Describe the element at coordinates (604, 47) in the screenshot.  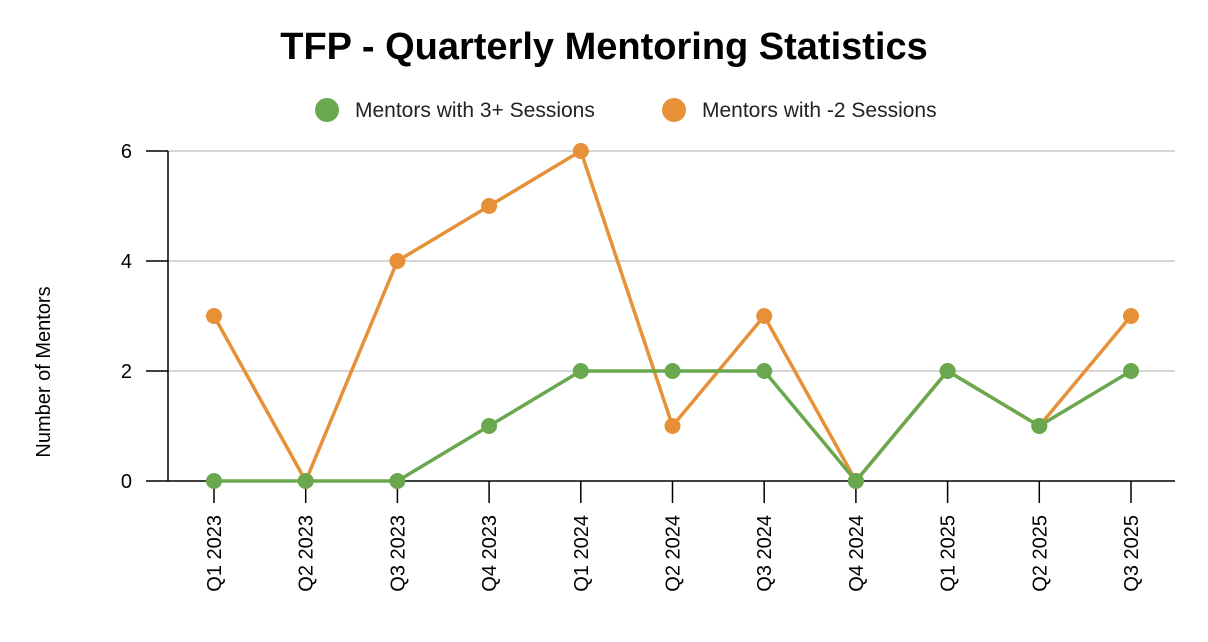
I see `chart-title: TFP - Quarterly Mentoring Statistics` at that location.